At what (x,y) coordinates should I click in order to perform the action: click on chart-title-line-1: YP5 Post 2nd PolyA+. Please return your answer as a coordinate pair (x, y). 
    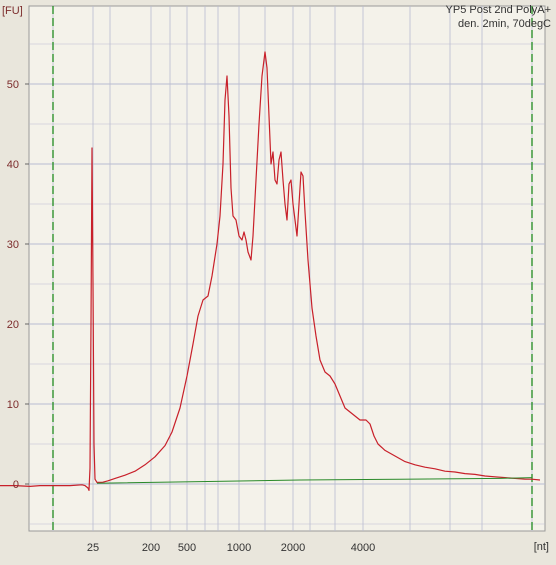
    Looking at the image, I should click on (498, 10).